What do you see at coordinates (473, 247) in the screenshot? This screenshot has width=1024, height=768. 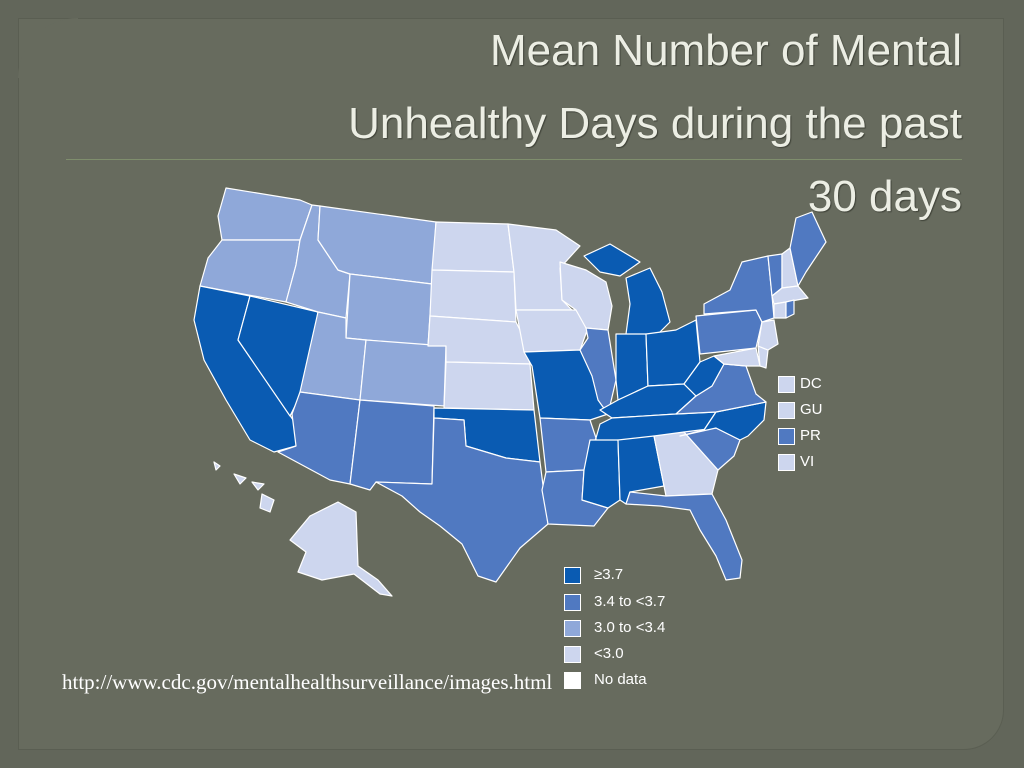 I see `state-ND` at bounding box center [473, 247].